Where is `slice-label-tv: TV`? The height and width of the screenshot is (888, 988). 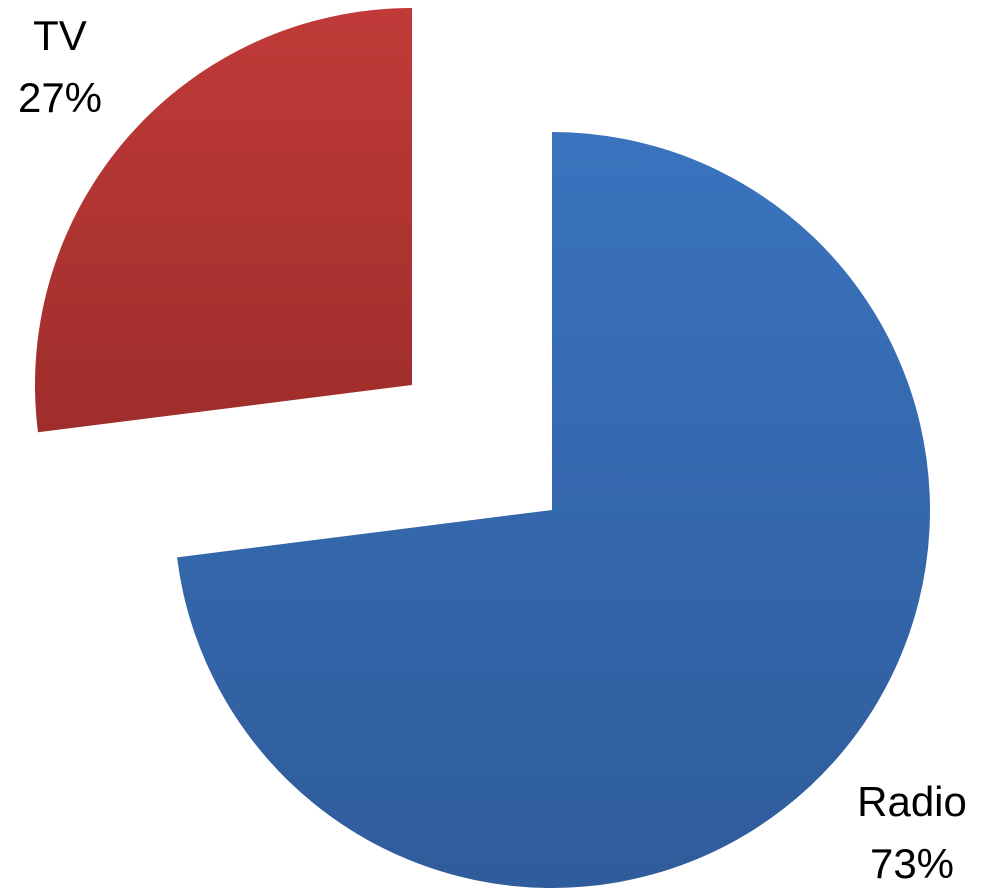
slice-label-tv: TV is located at coordinates (60, 35).